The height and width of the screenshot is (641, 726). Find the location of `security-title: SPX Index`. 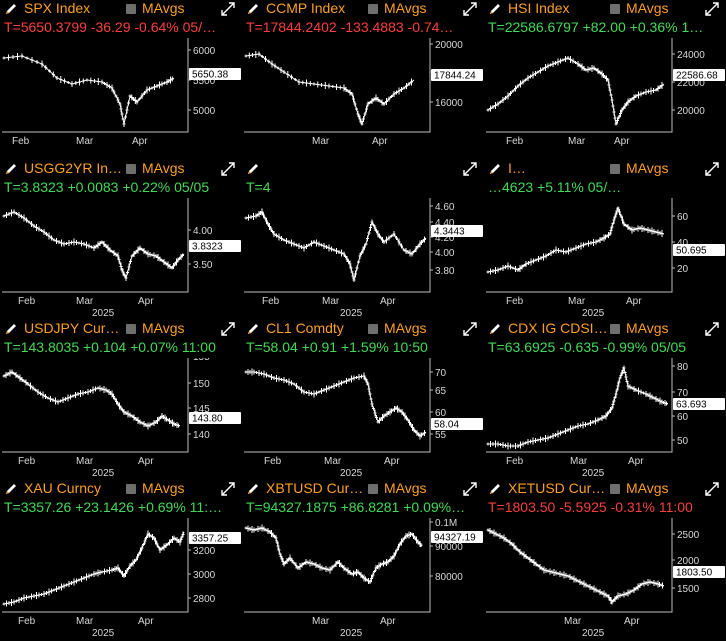

security-title: SPX Index is located at coordinates (57, 8).